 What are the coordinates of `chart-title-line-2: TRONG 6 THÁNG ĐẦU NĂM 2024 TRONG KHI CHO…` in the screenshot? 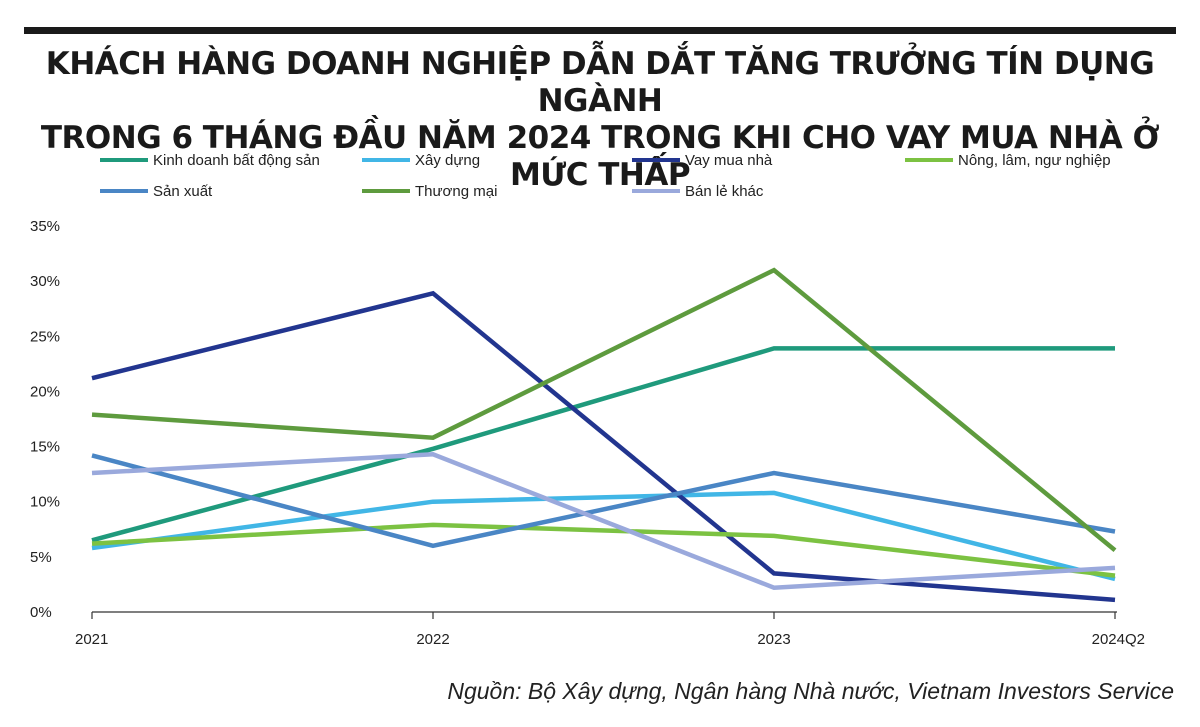 It's located at (600, 156).